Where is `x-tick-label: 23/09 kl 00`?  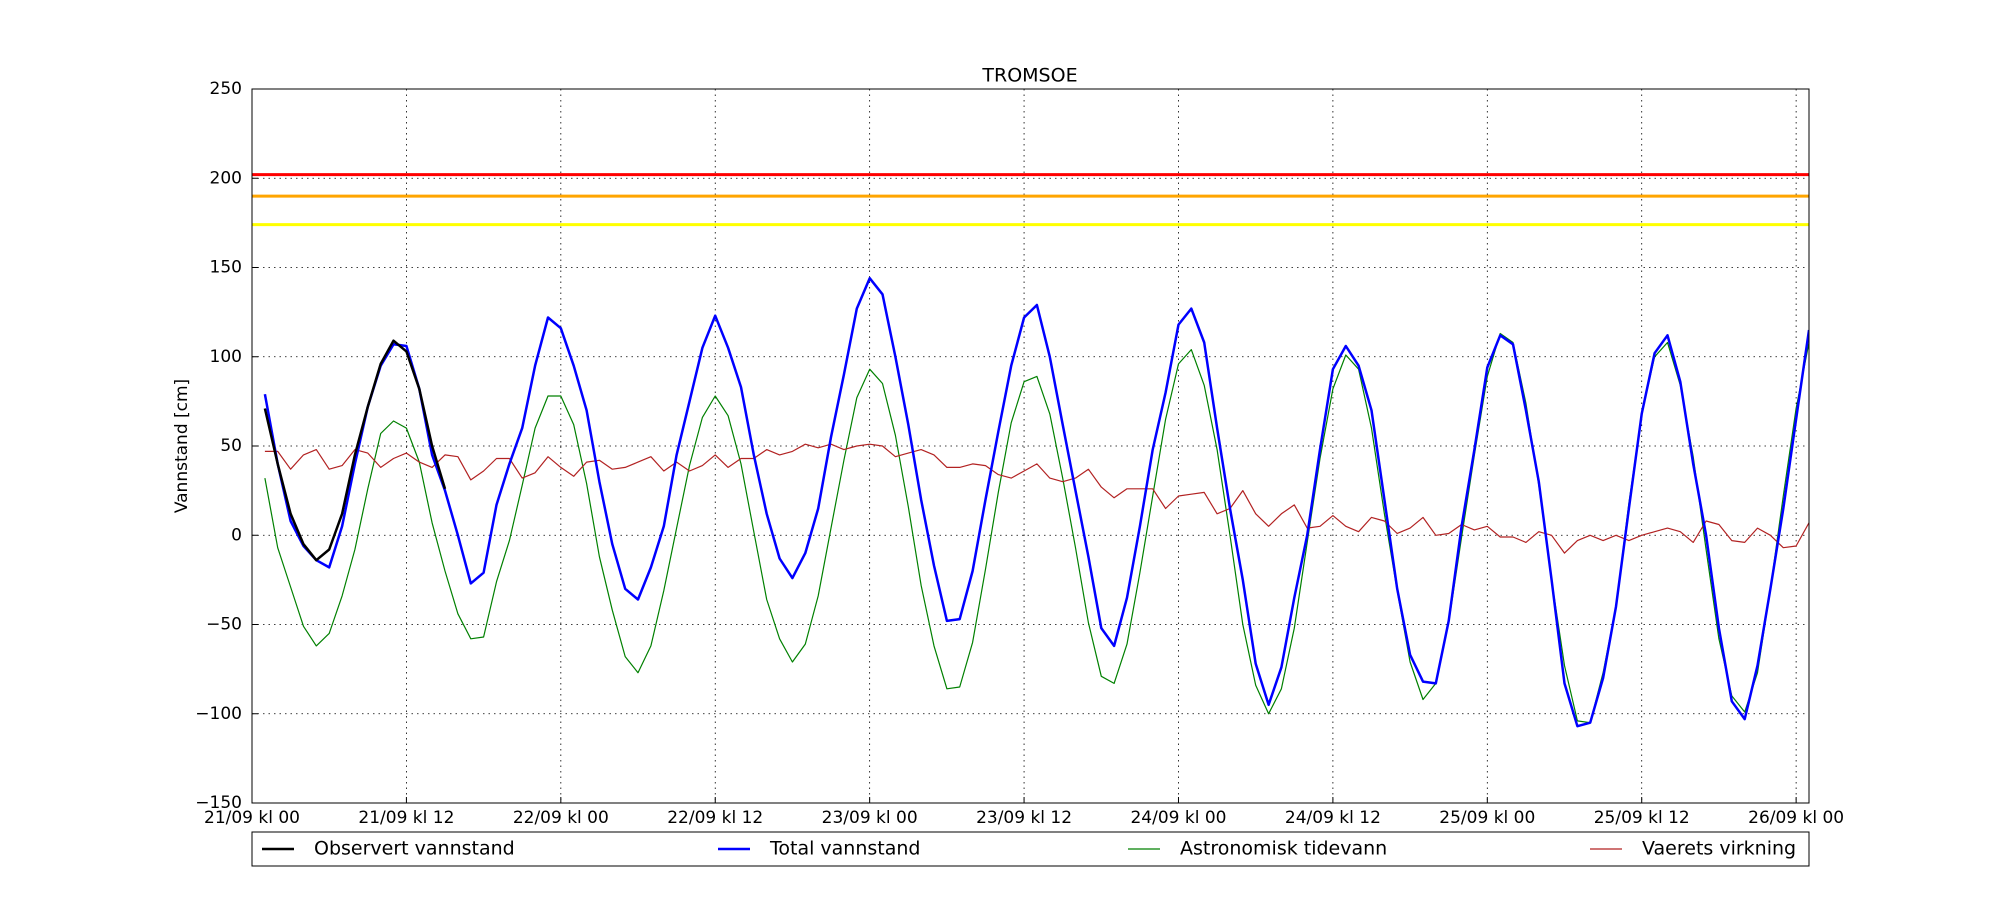 x-tick-label: 23/09 kl 00 is located at coordinates (870, 818).